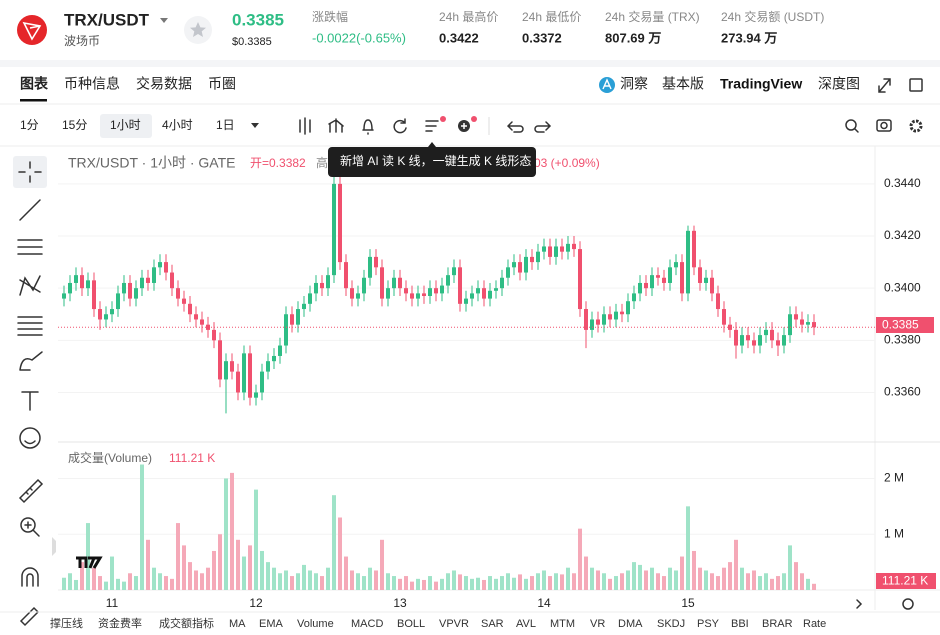  What do you see at coordinates (34, 84) in the screenshot?
I see `tab: 图表` at bounding box center [34, 84].